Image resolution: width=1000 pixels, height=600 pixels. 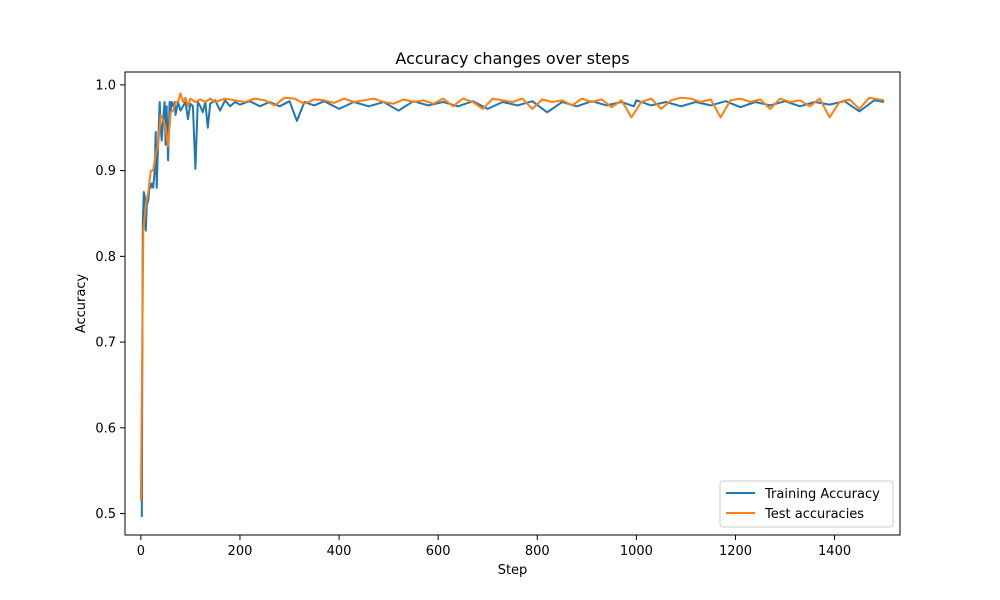 What do you see at coordinates (105, 171) in the screenshot?
I see `y-tick-label: 0.9` at bounding box center [105, 171].